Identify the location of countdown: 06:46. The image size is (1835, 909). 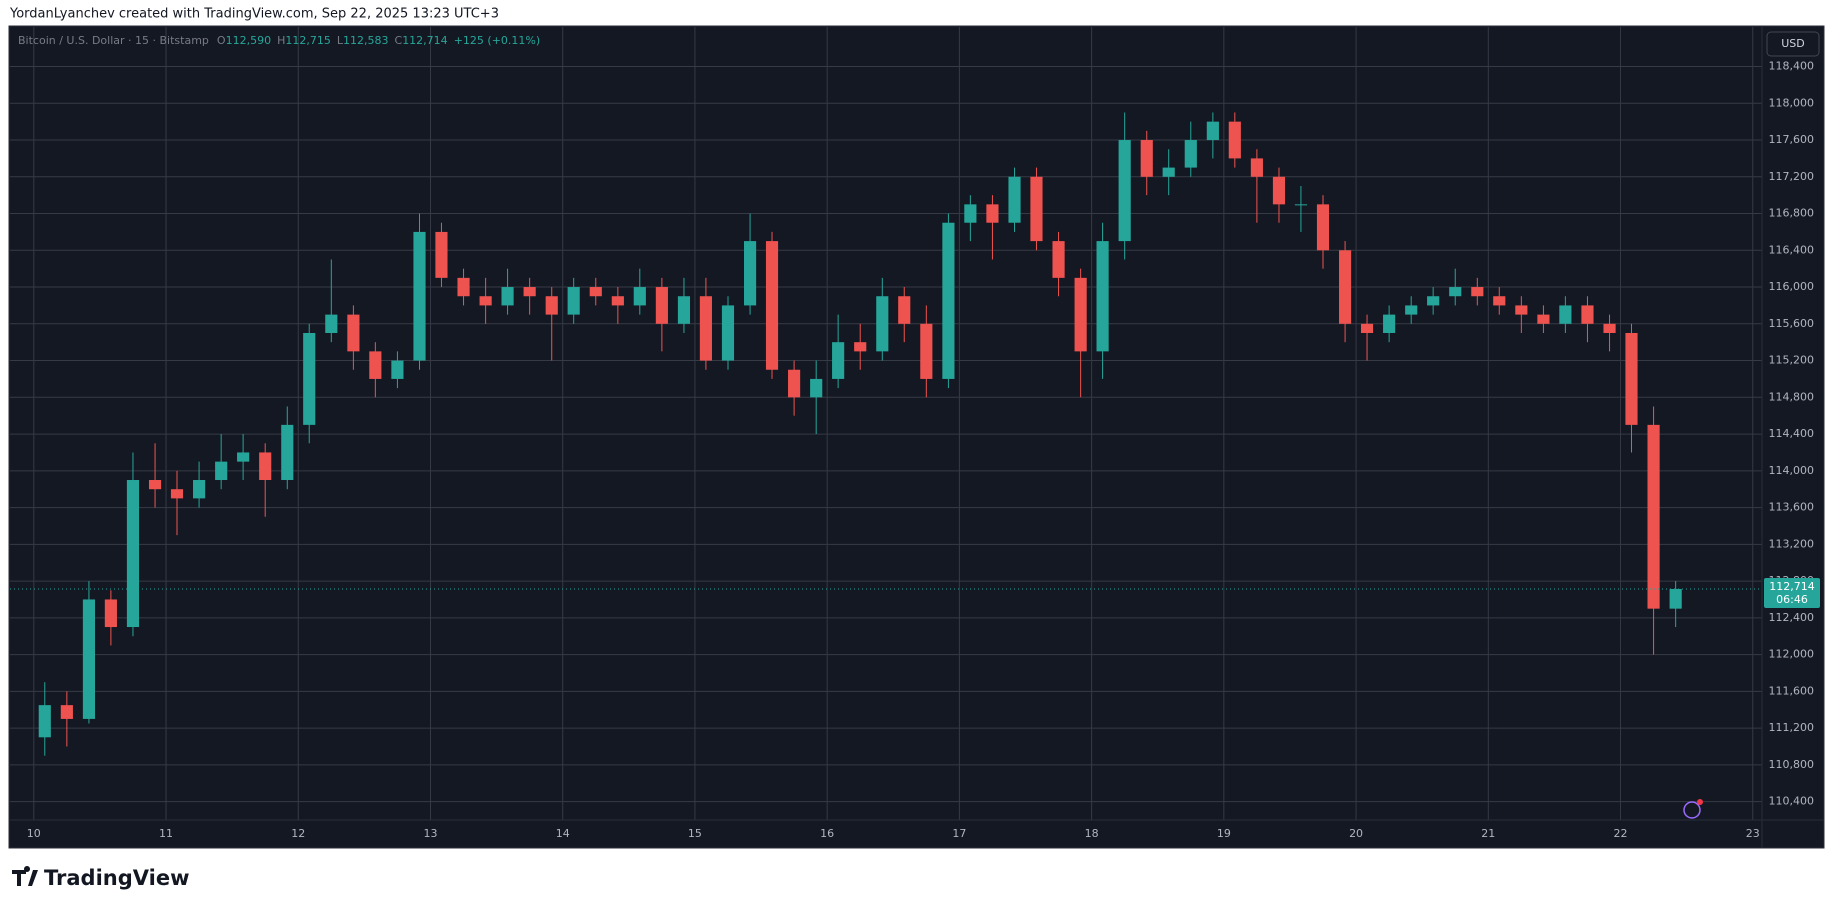
(1792, 599).